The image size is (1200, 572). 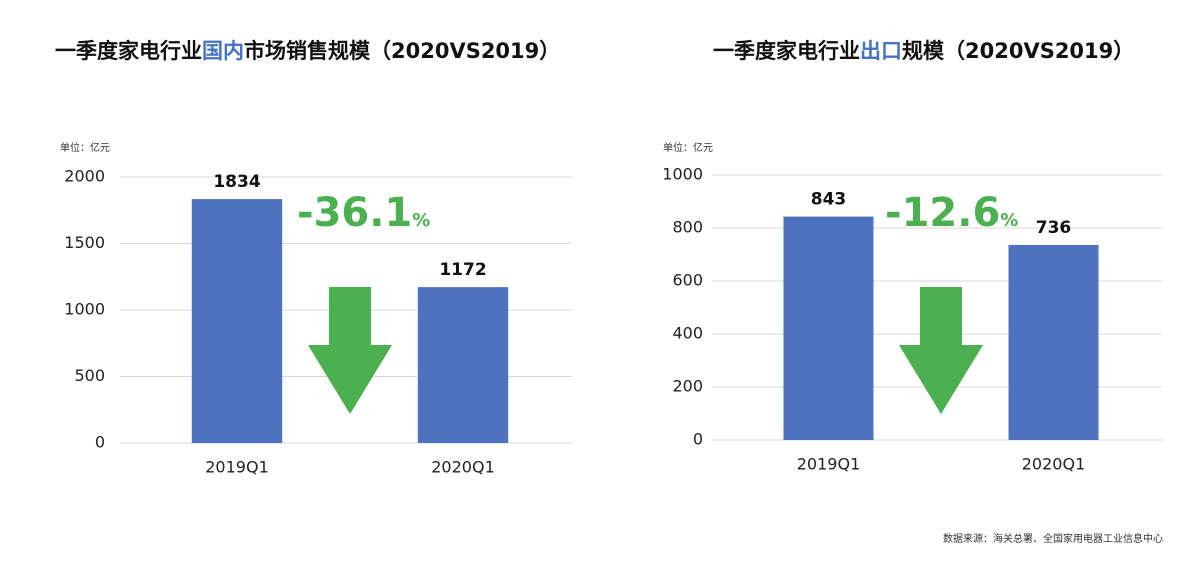 I want to click on value-label: 843, so click(x=829, y=200).